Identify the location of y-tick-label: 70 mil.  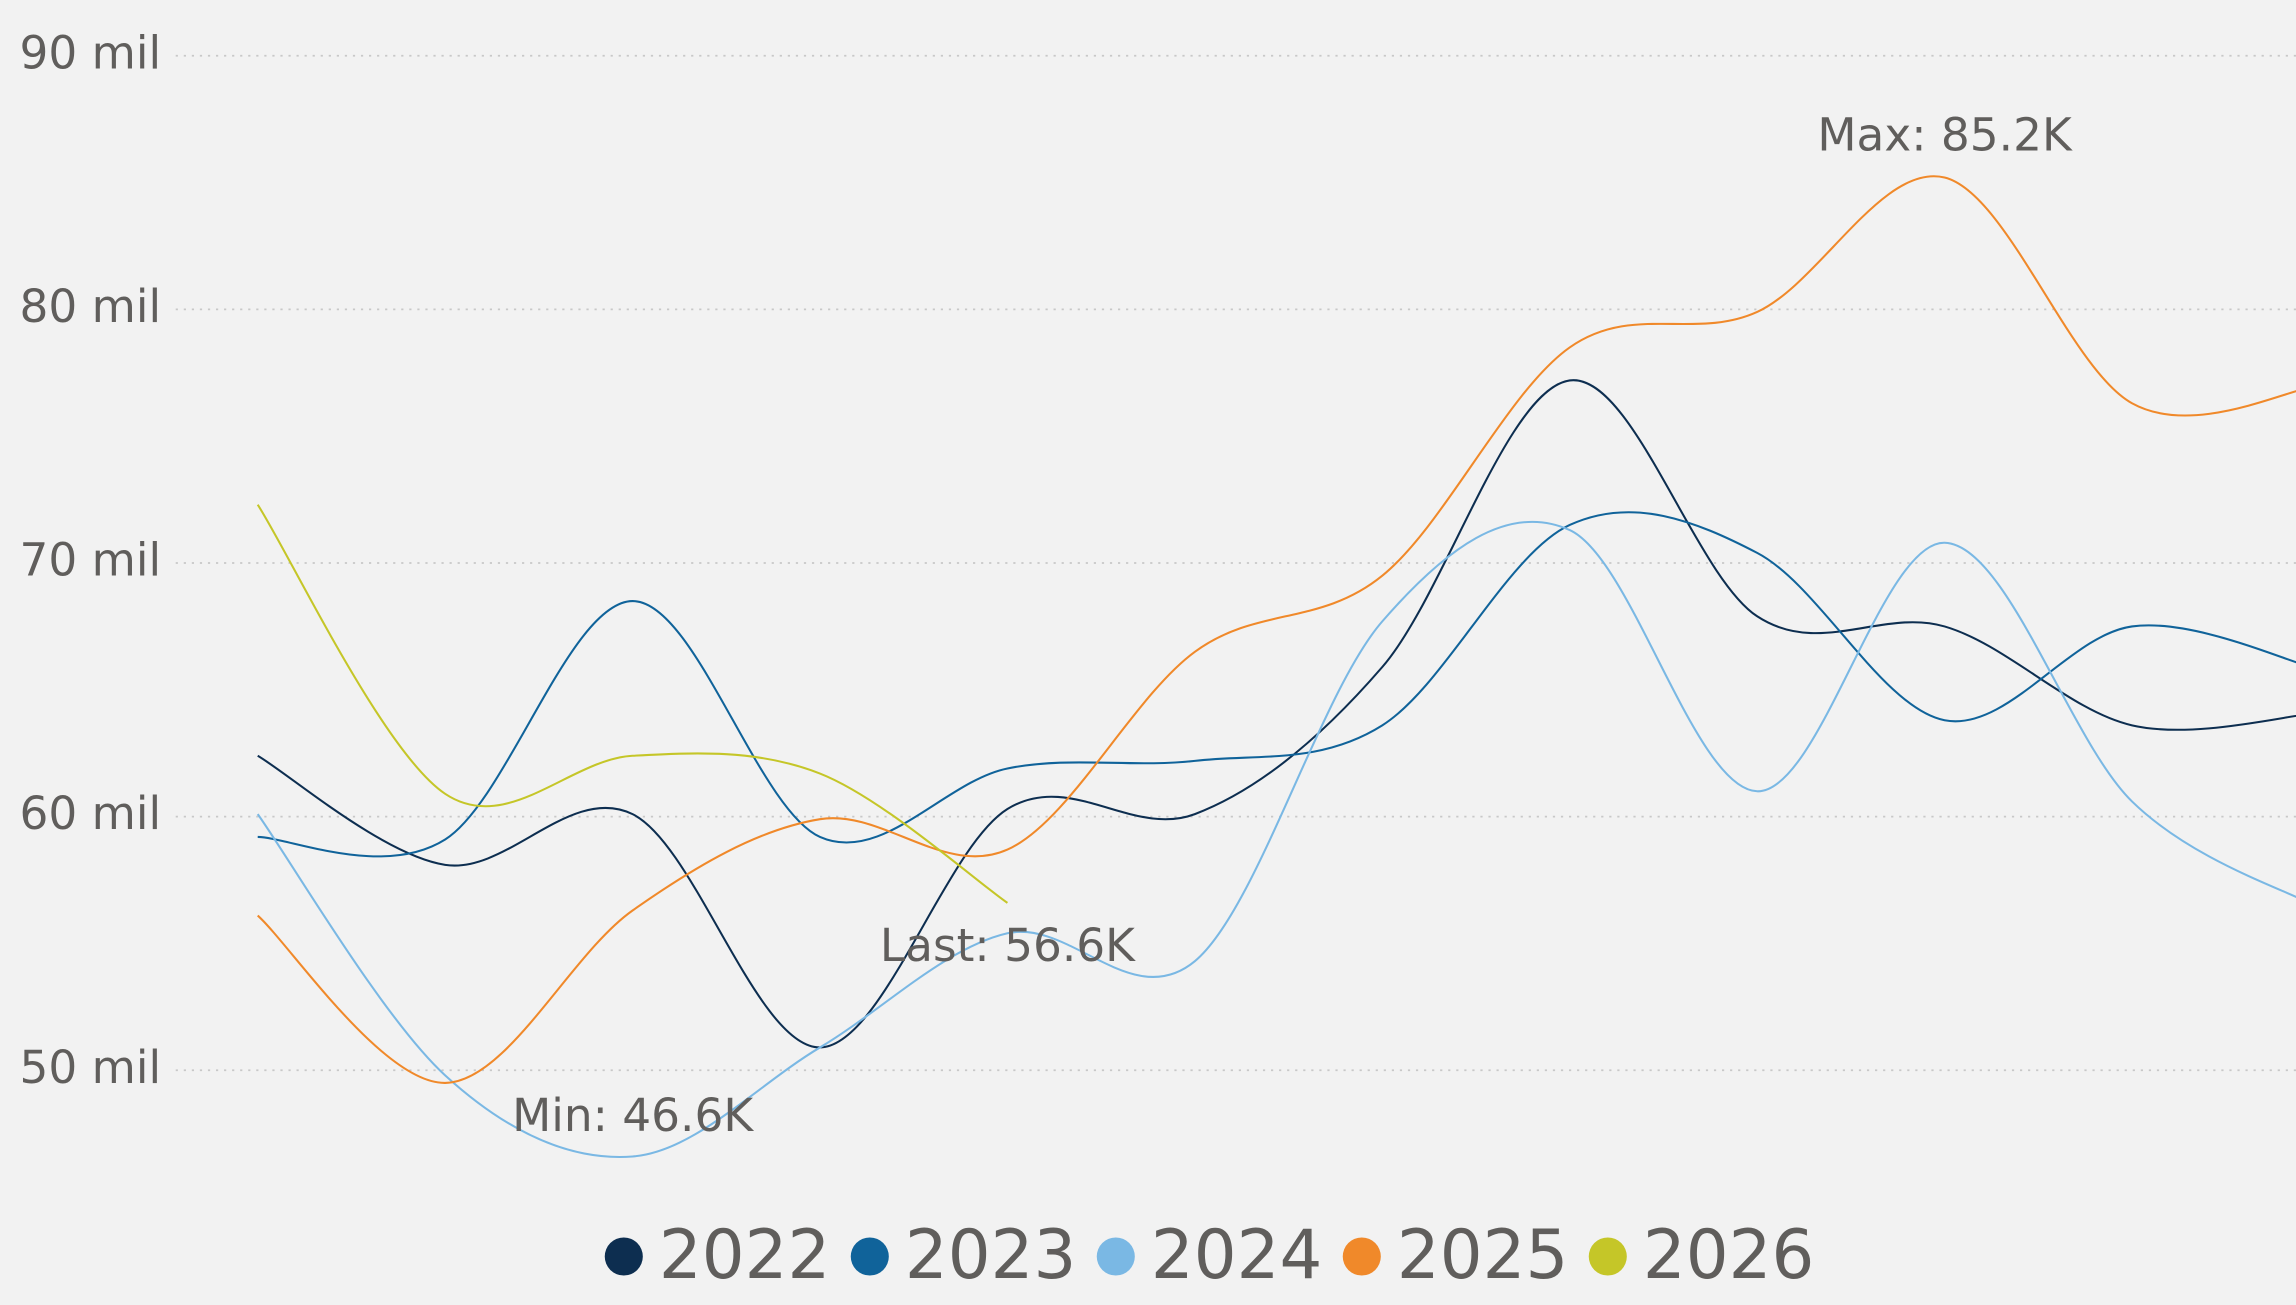
(90, 560).